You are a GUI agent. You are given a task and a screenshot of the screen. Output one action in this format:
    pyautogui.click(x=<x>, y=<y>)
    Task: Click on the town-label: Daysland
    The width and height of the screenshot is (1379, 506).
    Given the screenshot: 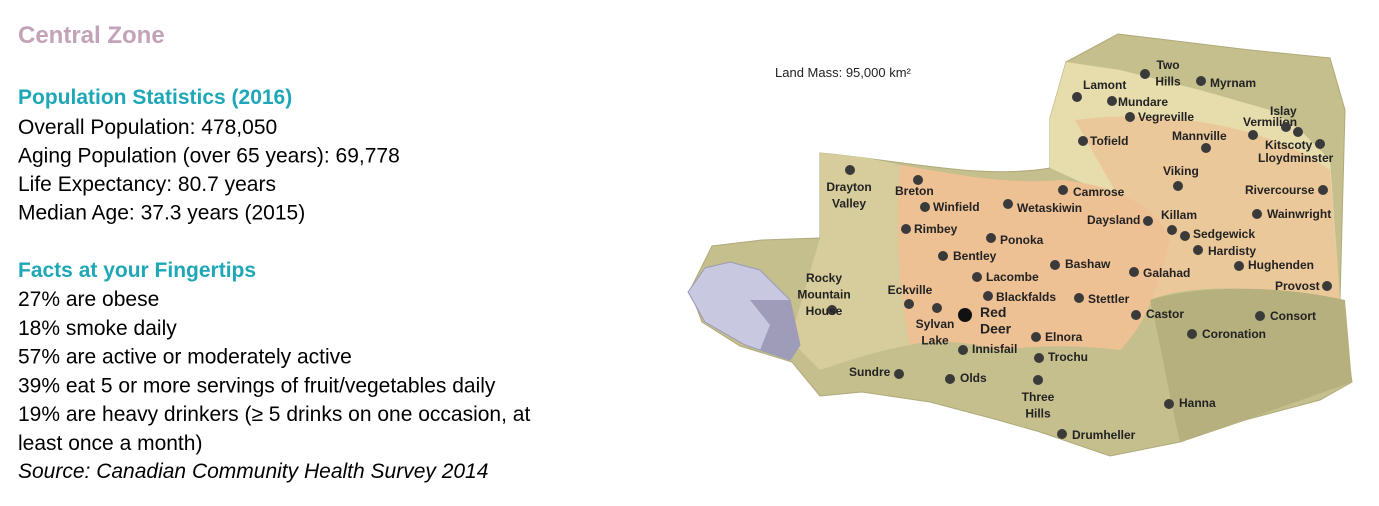 What is the action you would take?
    pyautogui.click(x=1113, y=220)
    